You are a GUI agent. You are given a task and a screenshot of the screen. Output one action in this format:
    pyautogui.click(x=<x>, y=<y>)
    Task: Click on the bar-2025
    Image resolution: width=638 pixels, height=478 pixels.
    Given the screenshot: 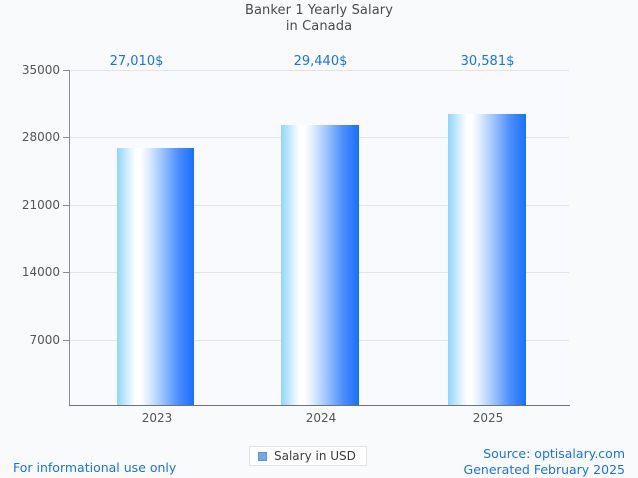 What is the action you would take?
    pyautogui.click(x=487, y=259)
    